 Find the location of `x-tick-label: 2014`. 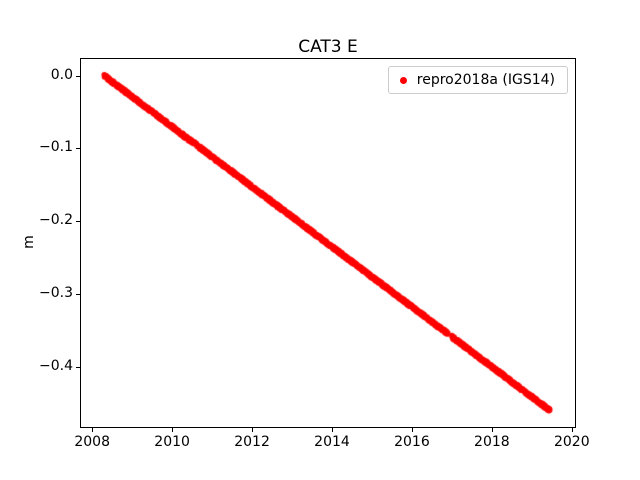

x-tick-label: 2014 is located at coordinates (332, 442).